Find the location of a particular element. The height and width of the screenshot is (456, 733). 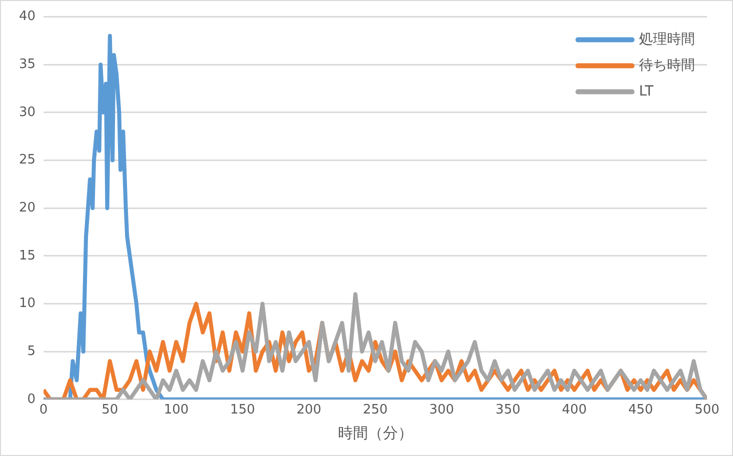

x-tick-label: 350 is located at coordinates (508, 410).